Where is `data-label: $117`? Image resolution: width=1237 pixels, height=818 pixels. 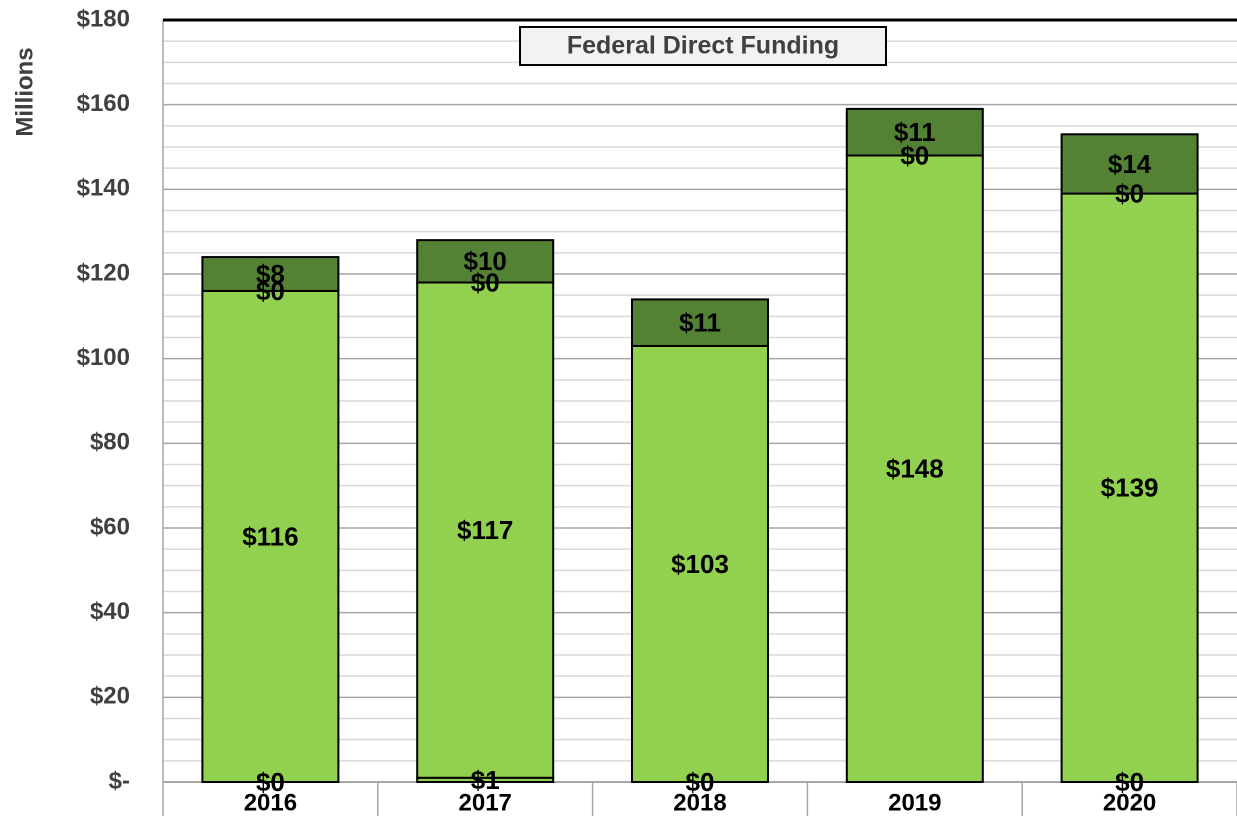 data-label: $117 is located at coordinates (485, 530).